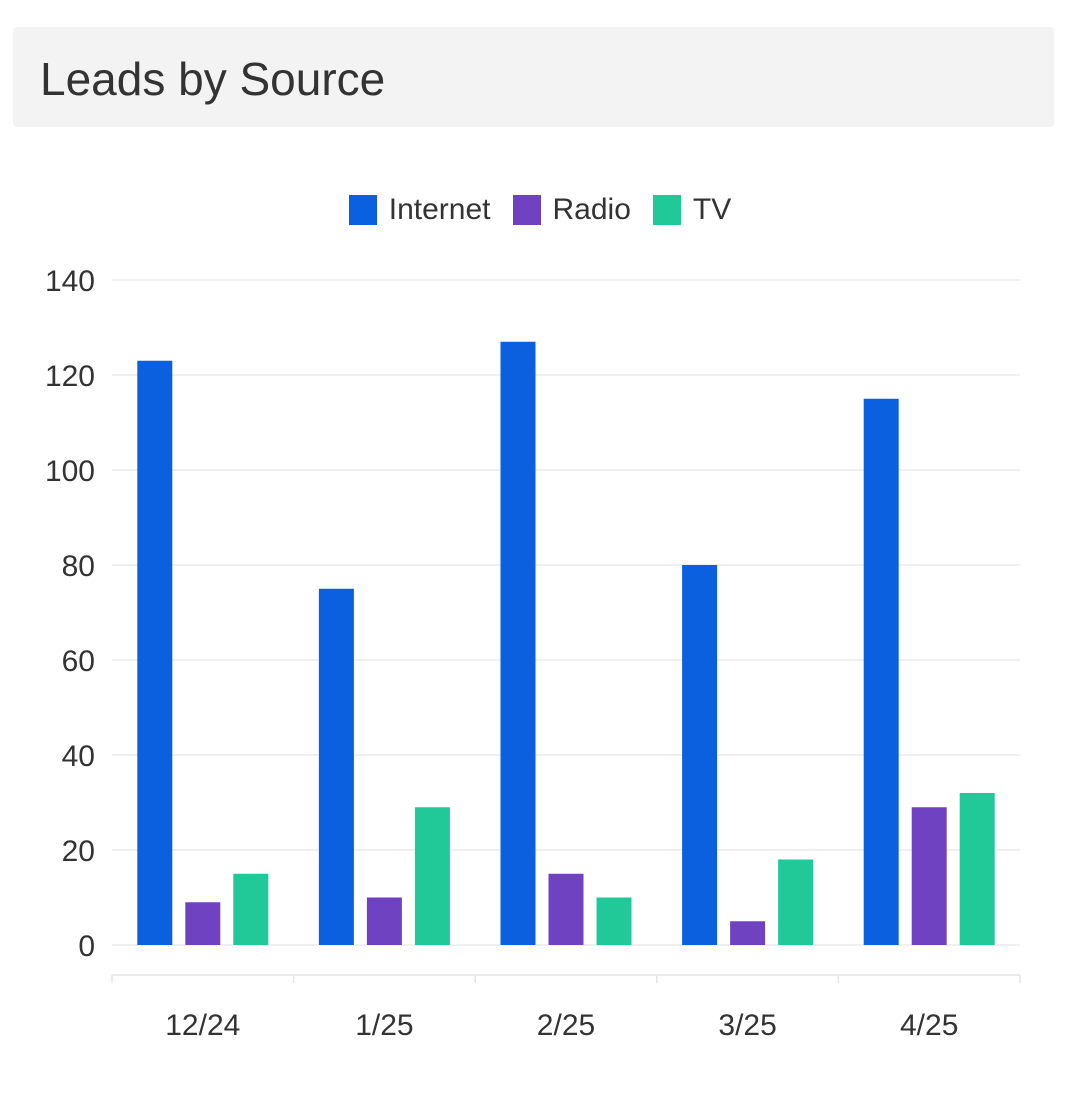 Image resolution: width=1080 pixels, height=1100 pixels. What do you see at coordinates (70, 281) in the screenshot?
I see `y-tick-label: 140` at bounding box center [70, 281].